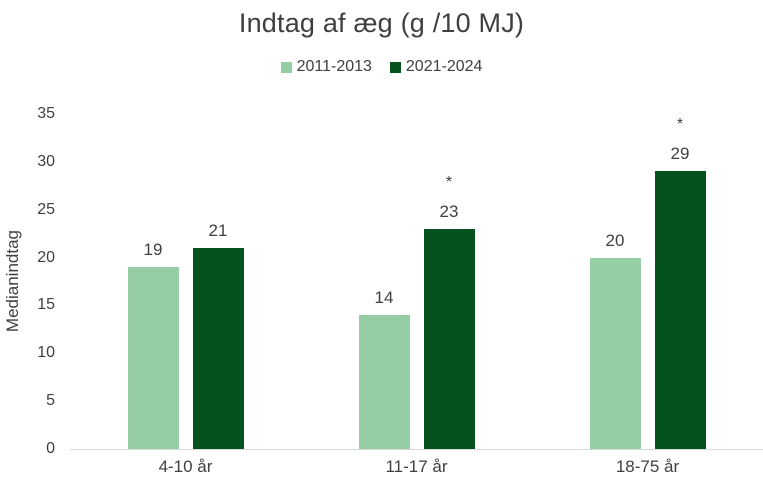  I want to click on y-tick-label: 0, so click(50, 448).